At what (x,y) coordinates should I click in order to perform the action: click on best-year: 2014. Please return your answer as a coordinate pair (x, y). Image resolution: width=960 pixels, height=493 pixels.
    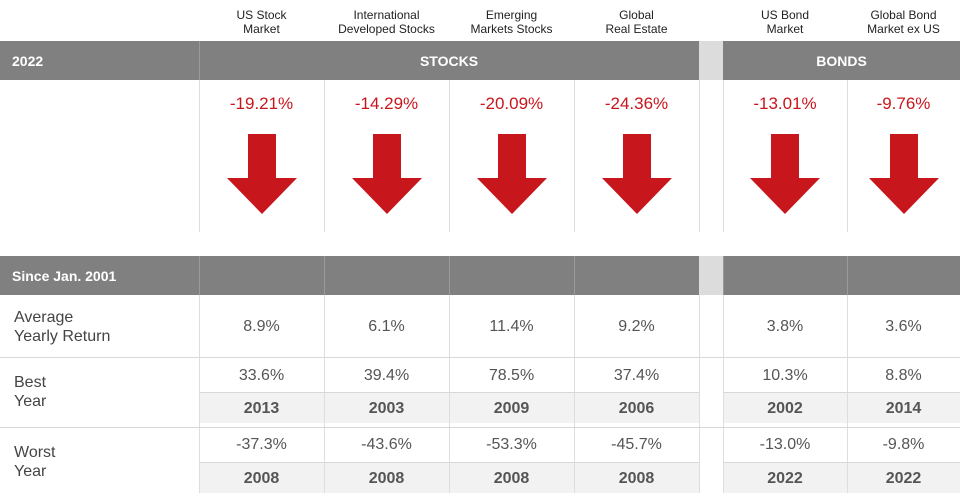
    Looking at the image, I should click on (903, 408).